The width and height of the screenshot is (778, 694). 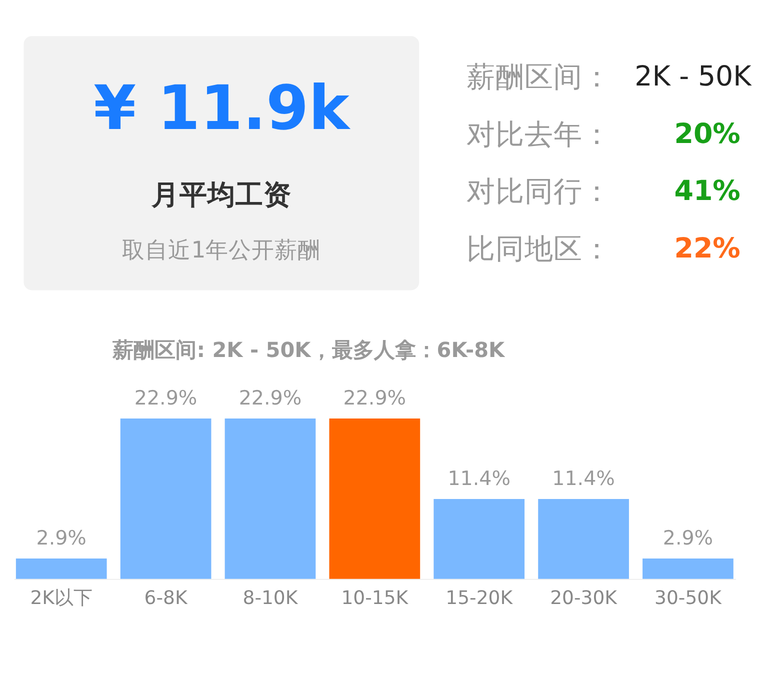 I want to click on text: 薪酬区间：, so click(x=539, y=77).